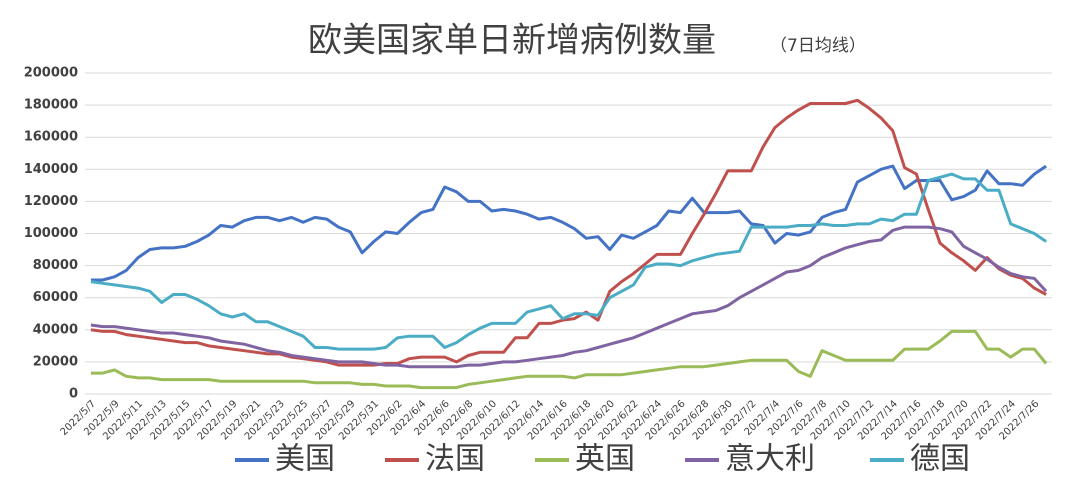 The width and height of the screenshot is (1084, 500). What do you see at coordinates (51, 73) in the screenshot?
I see `y-tick-label: 200000` at bounding box center [51, 73].